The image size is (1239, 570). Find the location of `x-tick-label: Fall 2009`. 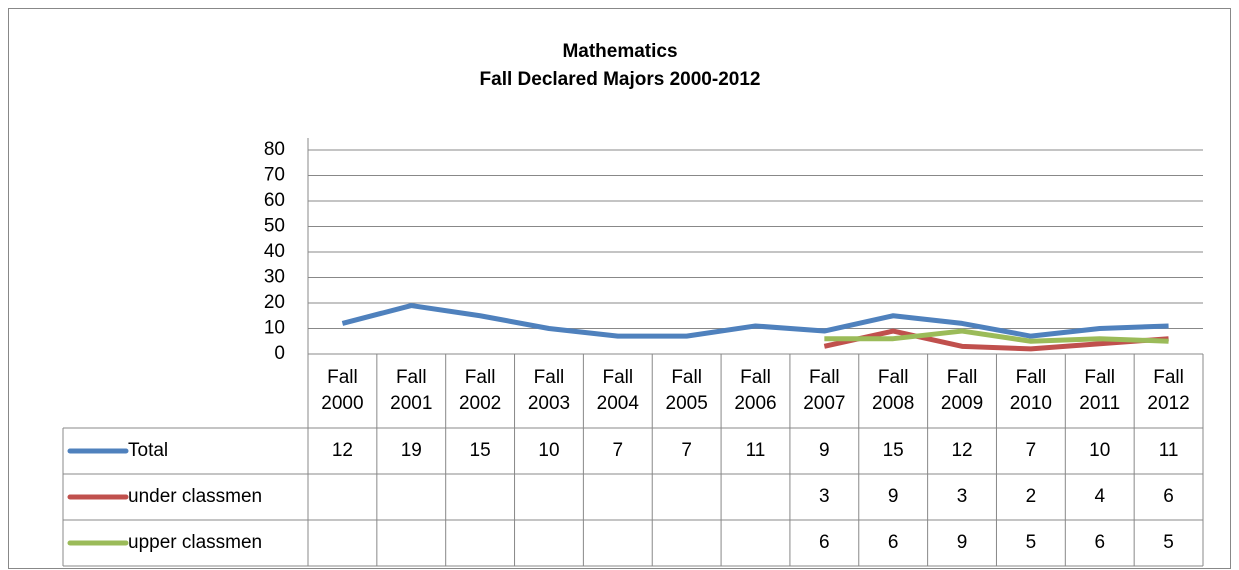

x-tick-label: Fall 2009 is located at coordinates (962, 390).